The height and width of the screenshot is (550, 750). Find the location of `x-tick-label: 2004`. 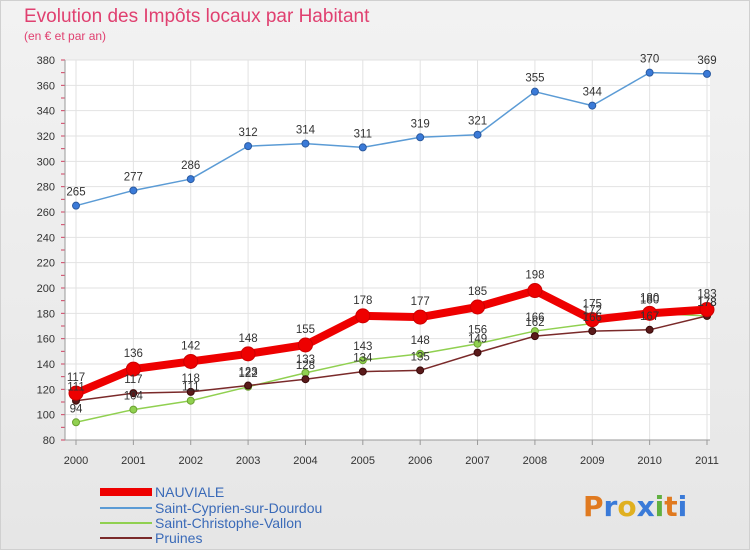

x-tick-label: 2004 is located at coordinates (305, 461).